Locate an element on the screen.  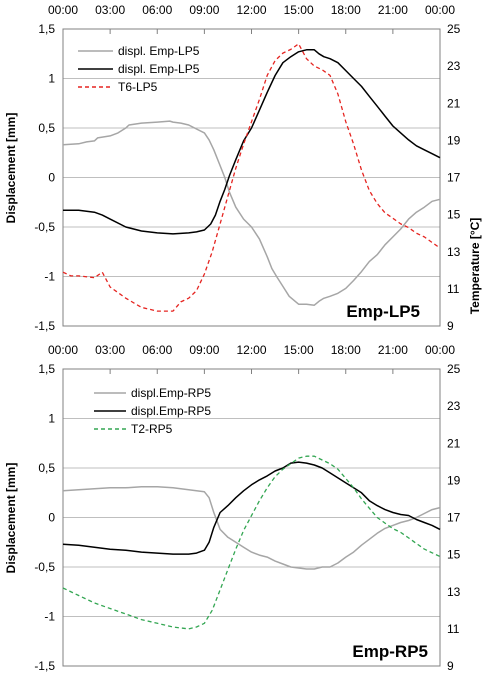
chart-annotation: Emp-RP5 is located at coordinates (390, 651).